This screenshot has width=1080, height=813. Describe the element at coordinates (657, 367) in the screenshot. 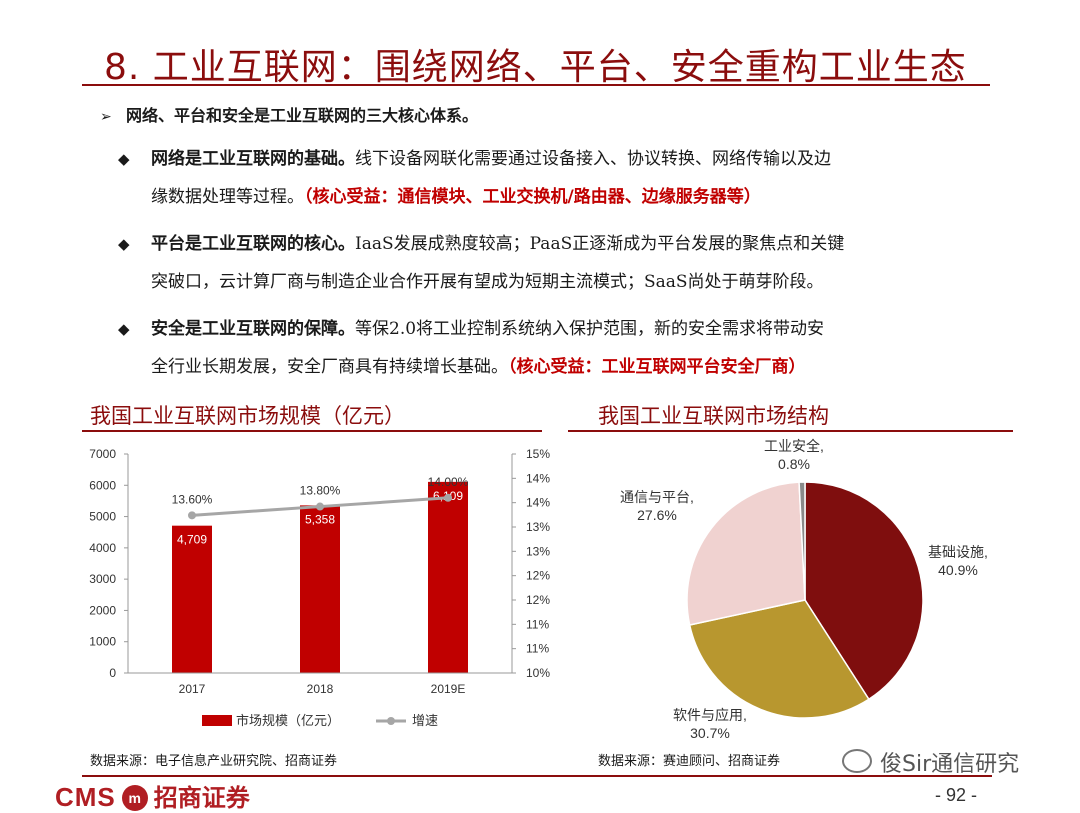

I see `bullet-highlight: （核心受益：工业互联网平台安全厂商）` at that location.